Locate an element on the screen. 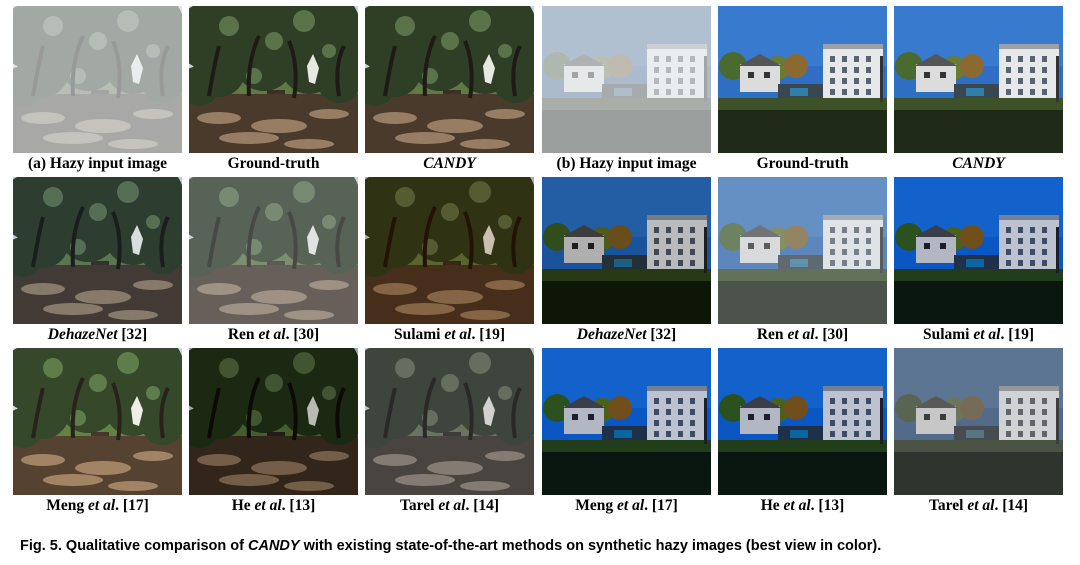 Image resolution: width=1080 pixels, height=565 pixels. park-cell: (a) Hazy input image is located at coordinates (97, 91).